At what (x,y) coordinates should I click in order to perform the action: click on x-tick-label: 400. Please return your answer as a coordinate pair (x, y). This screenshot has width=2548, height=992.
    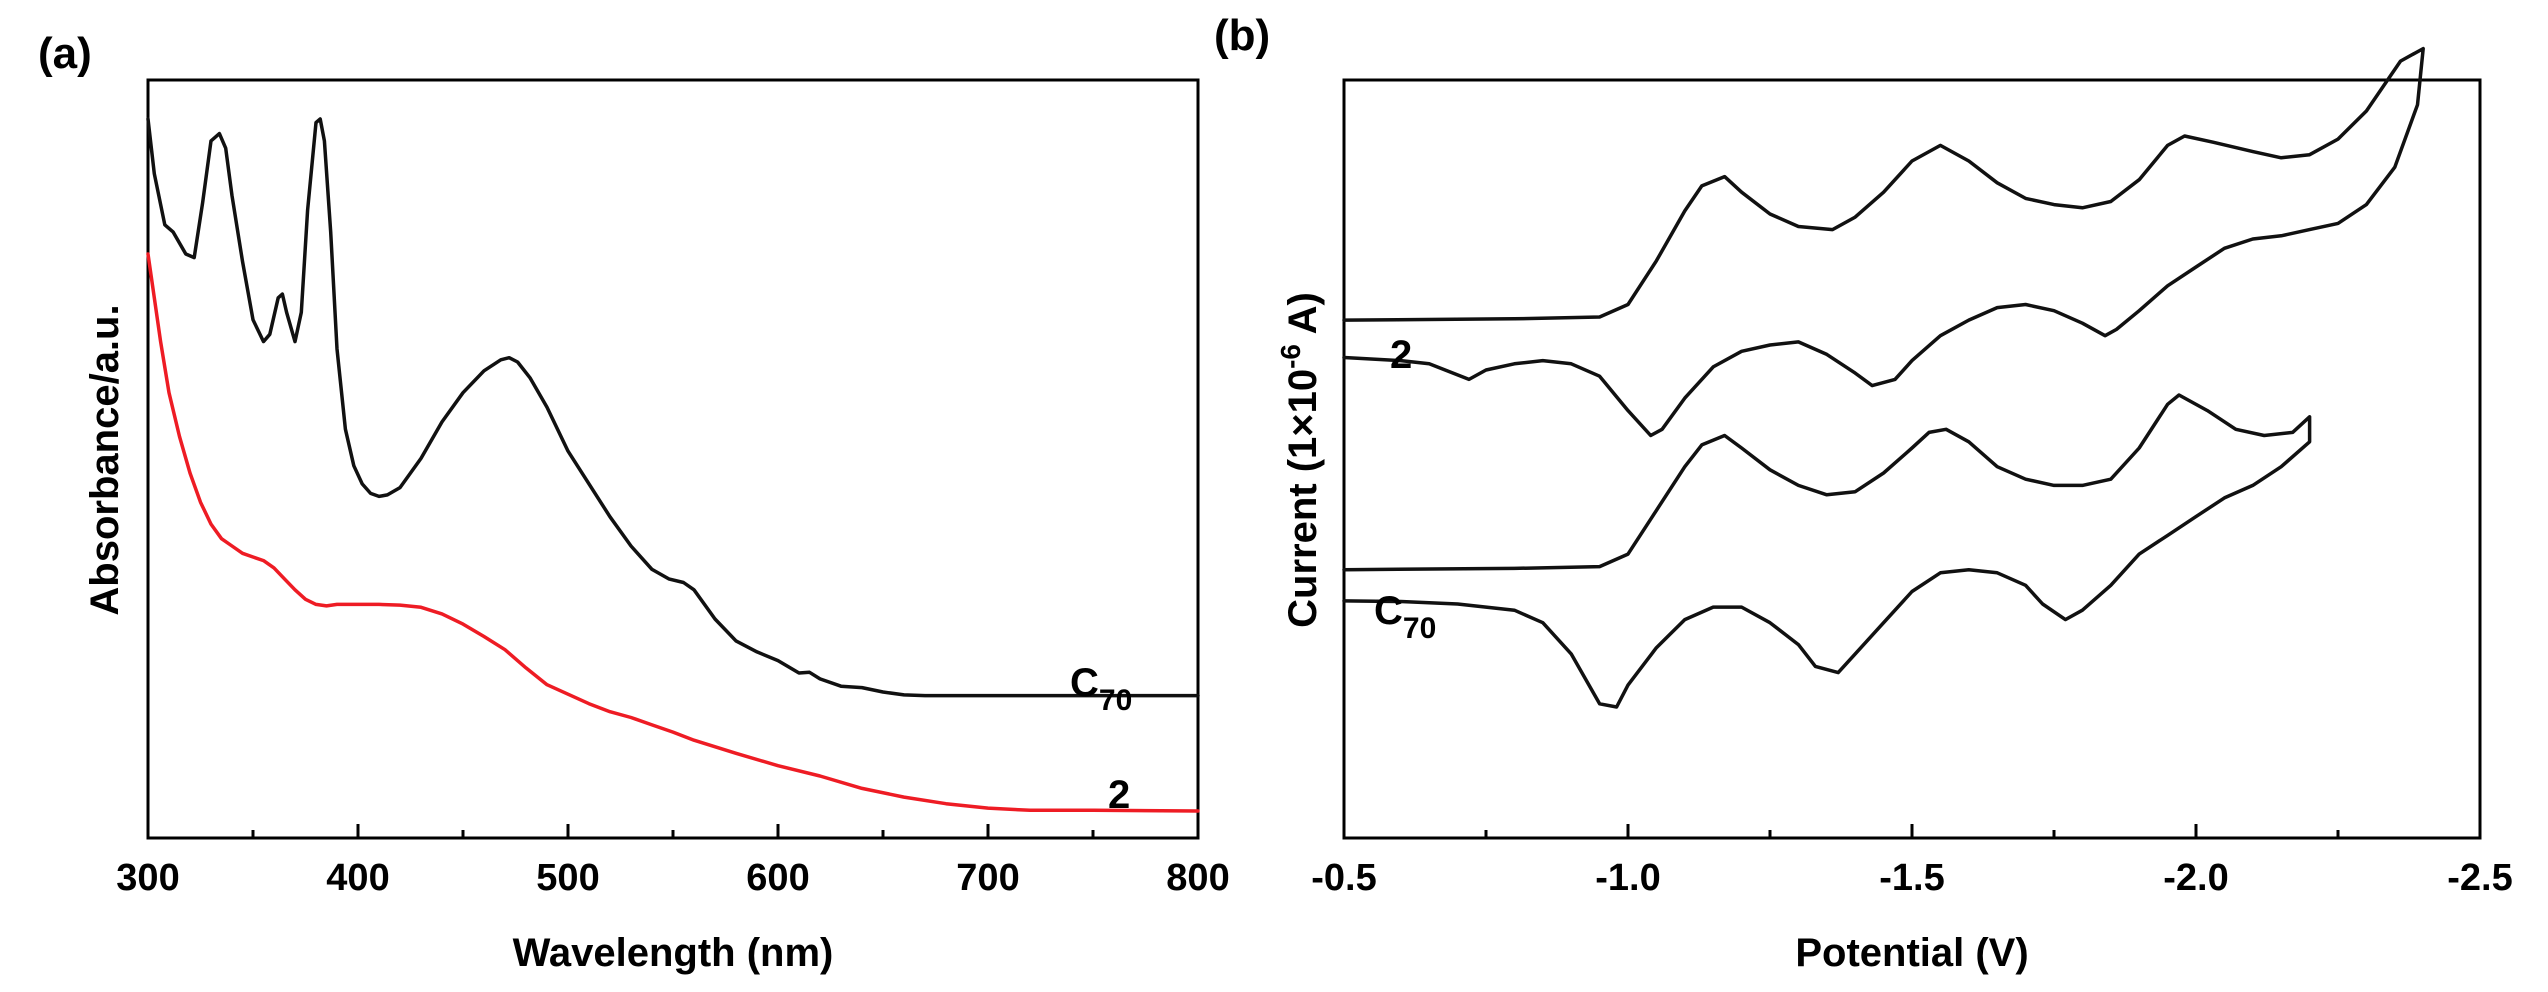
    Looking at the image, I should click on (357, 878).